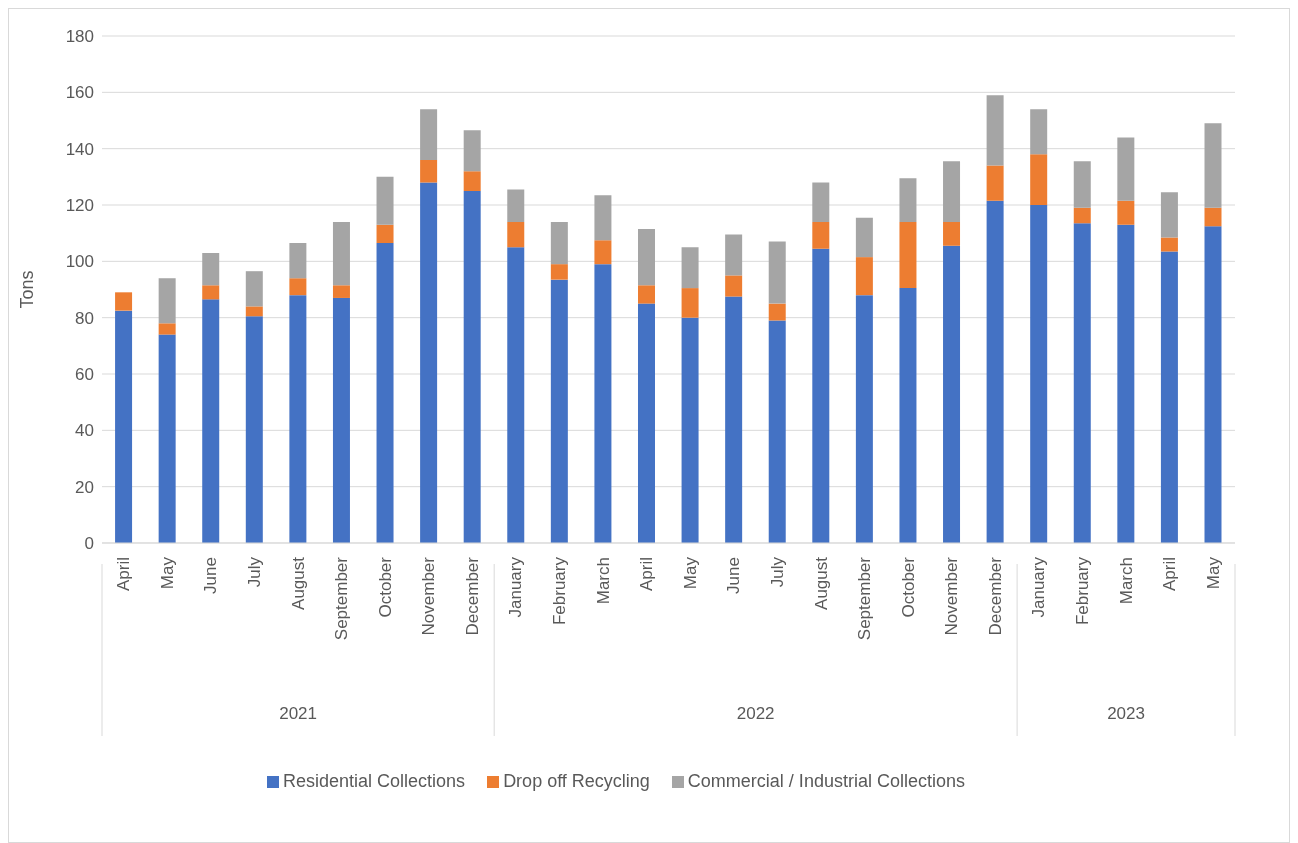 This screenshot has width=1298, height=843. What do you see at coordinates (124, 574) in the screenshot?
I see `x-tick-label: April` at bounding box center [124, 574].